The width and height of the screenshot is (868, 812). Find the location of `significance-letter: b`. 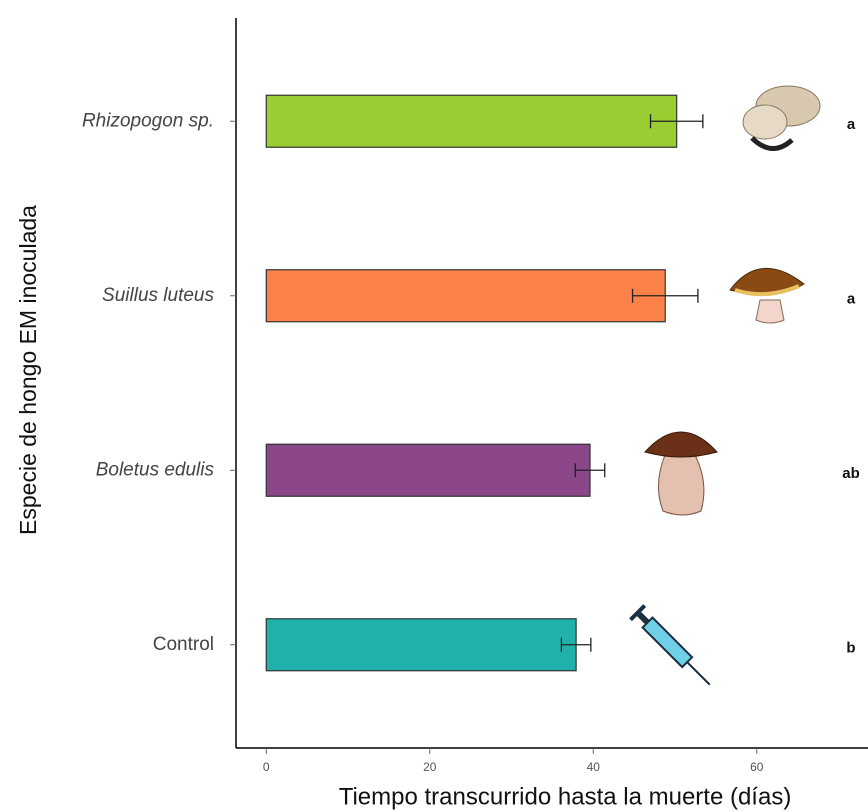

significance-letter: b is located at coordinates (850, 648).